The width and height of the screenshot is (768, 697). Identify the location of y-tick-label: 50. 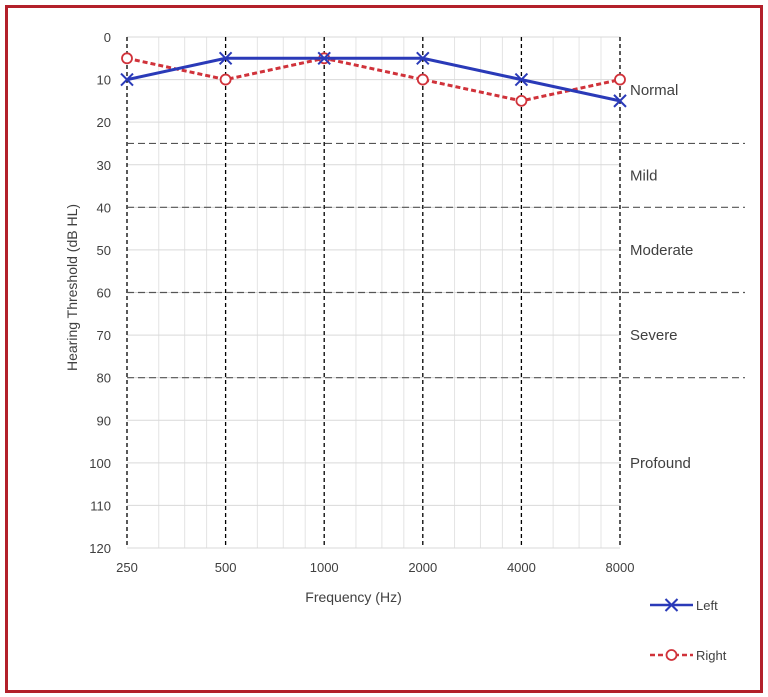
(104, 250).